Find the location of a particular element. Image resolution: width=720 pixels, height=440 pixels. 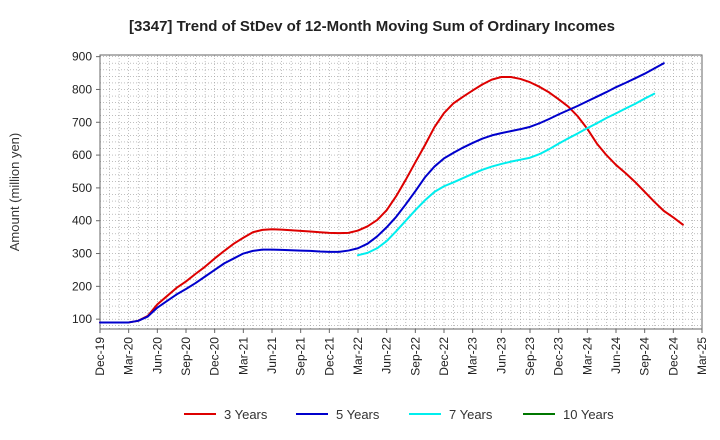

y-tick-label: 300 is located at coordinates (82, 254).